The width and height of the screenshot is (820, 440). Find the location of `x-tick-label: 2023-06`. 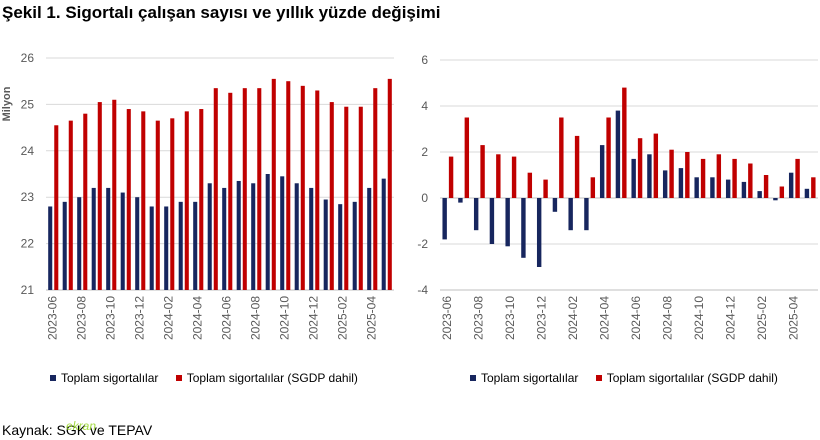

x-tick-label: 2023-06 is located at coordinates (52, 318).